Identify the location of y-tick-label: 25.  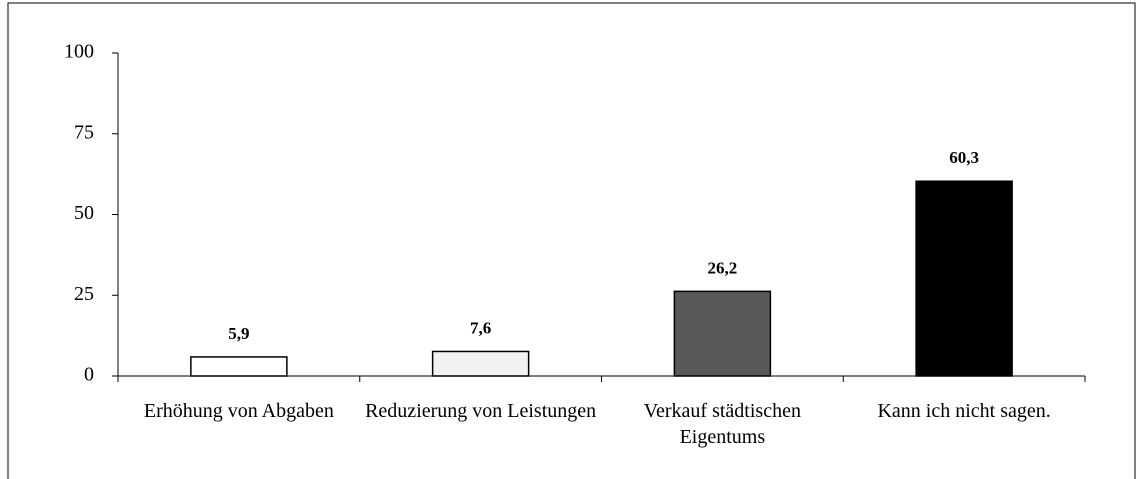
(84, 294).